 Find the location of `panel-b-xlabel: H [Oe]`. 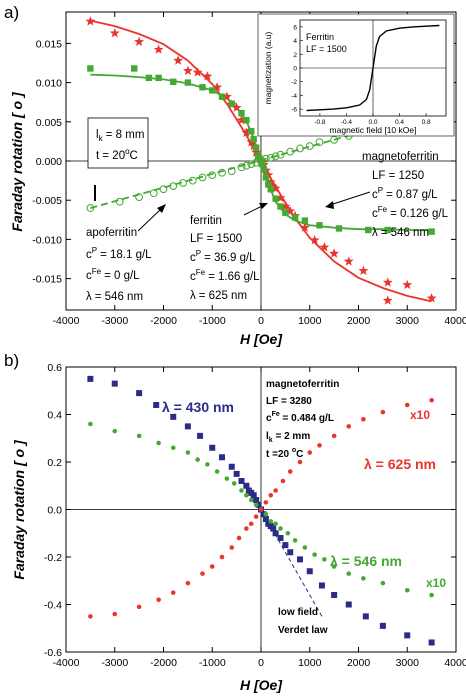

panel-b-xlabel: H [Oe] is located at coordinates (261, 685).